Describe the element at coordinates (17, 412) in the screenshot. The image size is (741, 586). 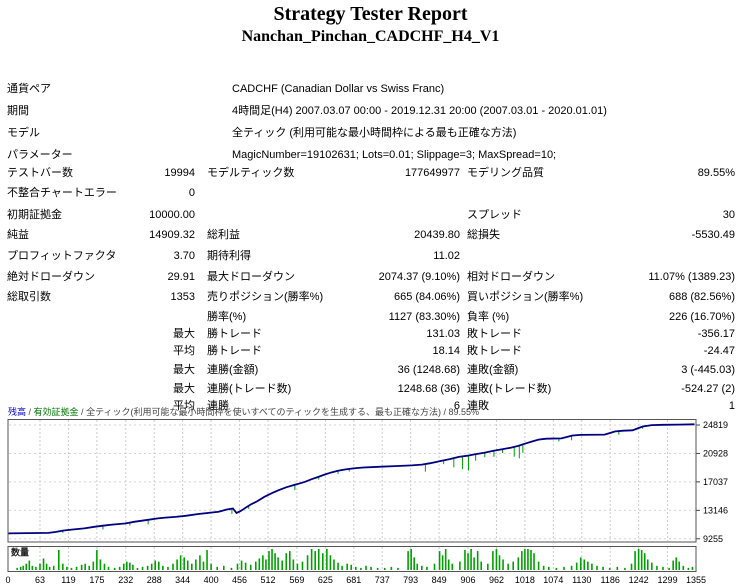
I see `chart-caption-part: 残高` at that location.